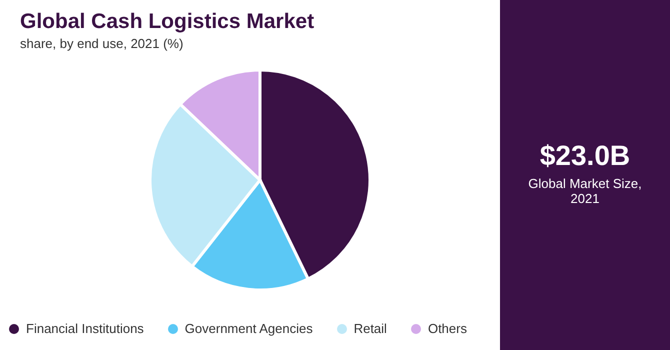 The width and height of the screenshot is (670, 350). I want to click on legend-label: Financial Institutions, so click(84, 328).